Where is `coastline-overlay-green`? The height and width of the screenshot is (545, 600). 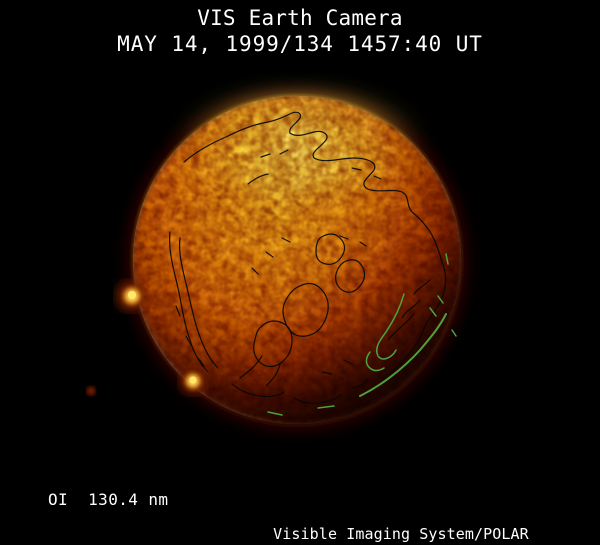 coastline-overlay-green is located at coordinates (362, 334).